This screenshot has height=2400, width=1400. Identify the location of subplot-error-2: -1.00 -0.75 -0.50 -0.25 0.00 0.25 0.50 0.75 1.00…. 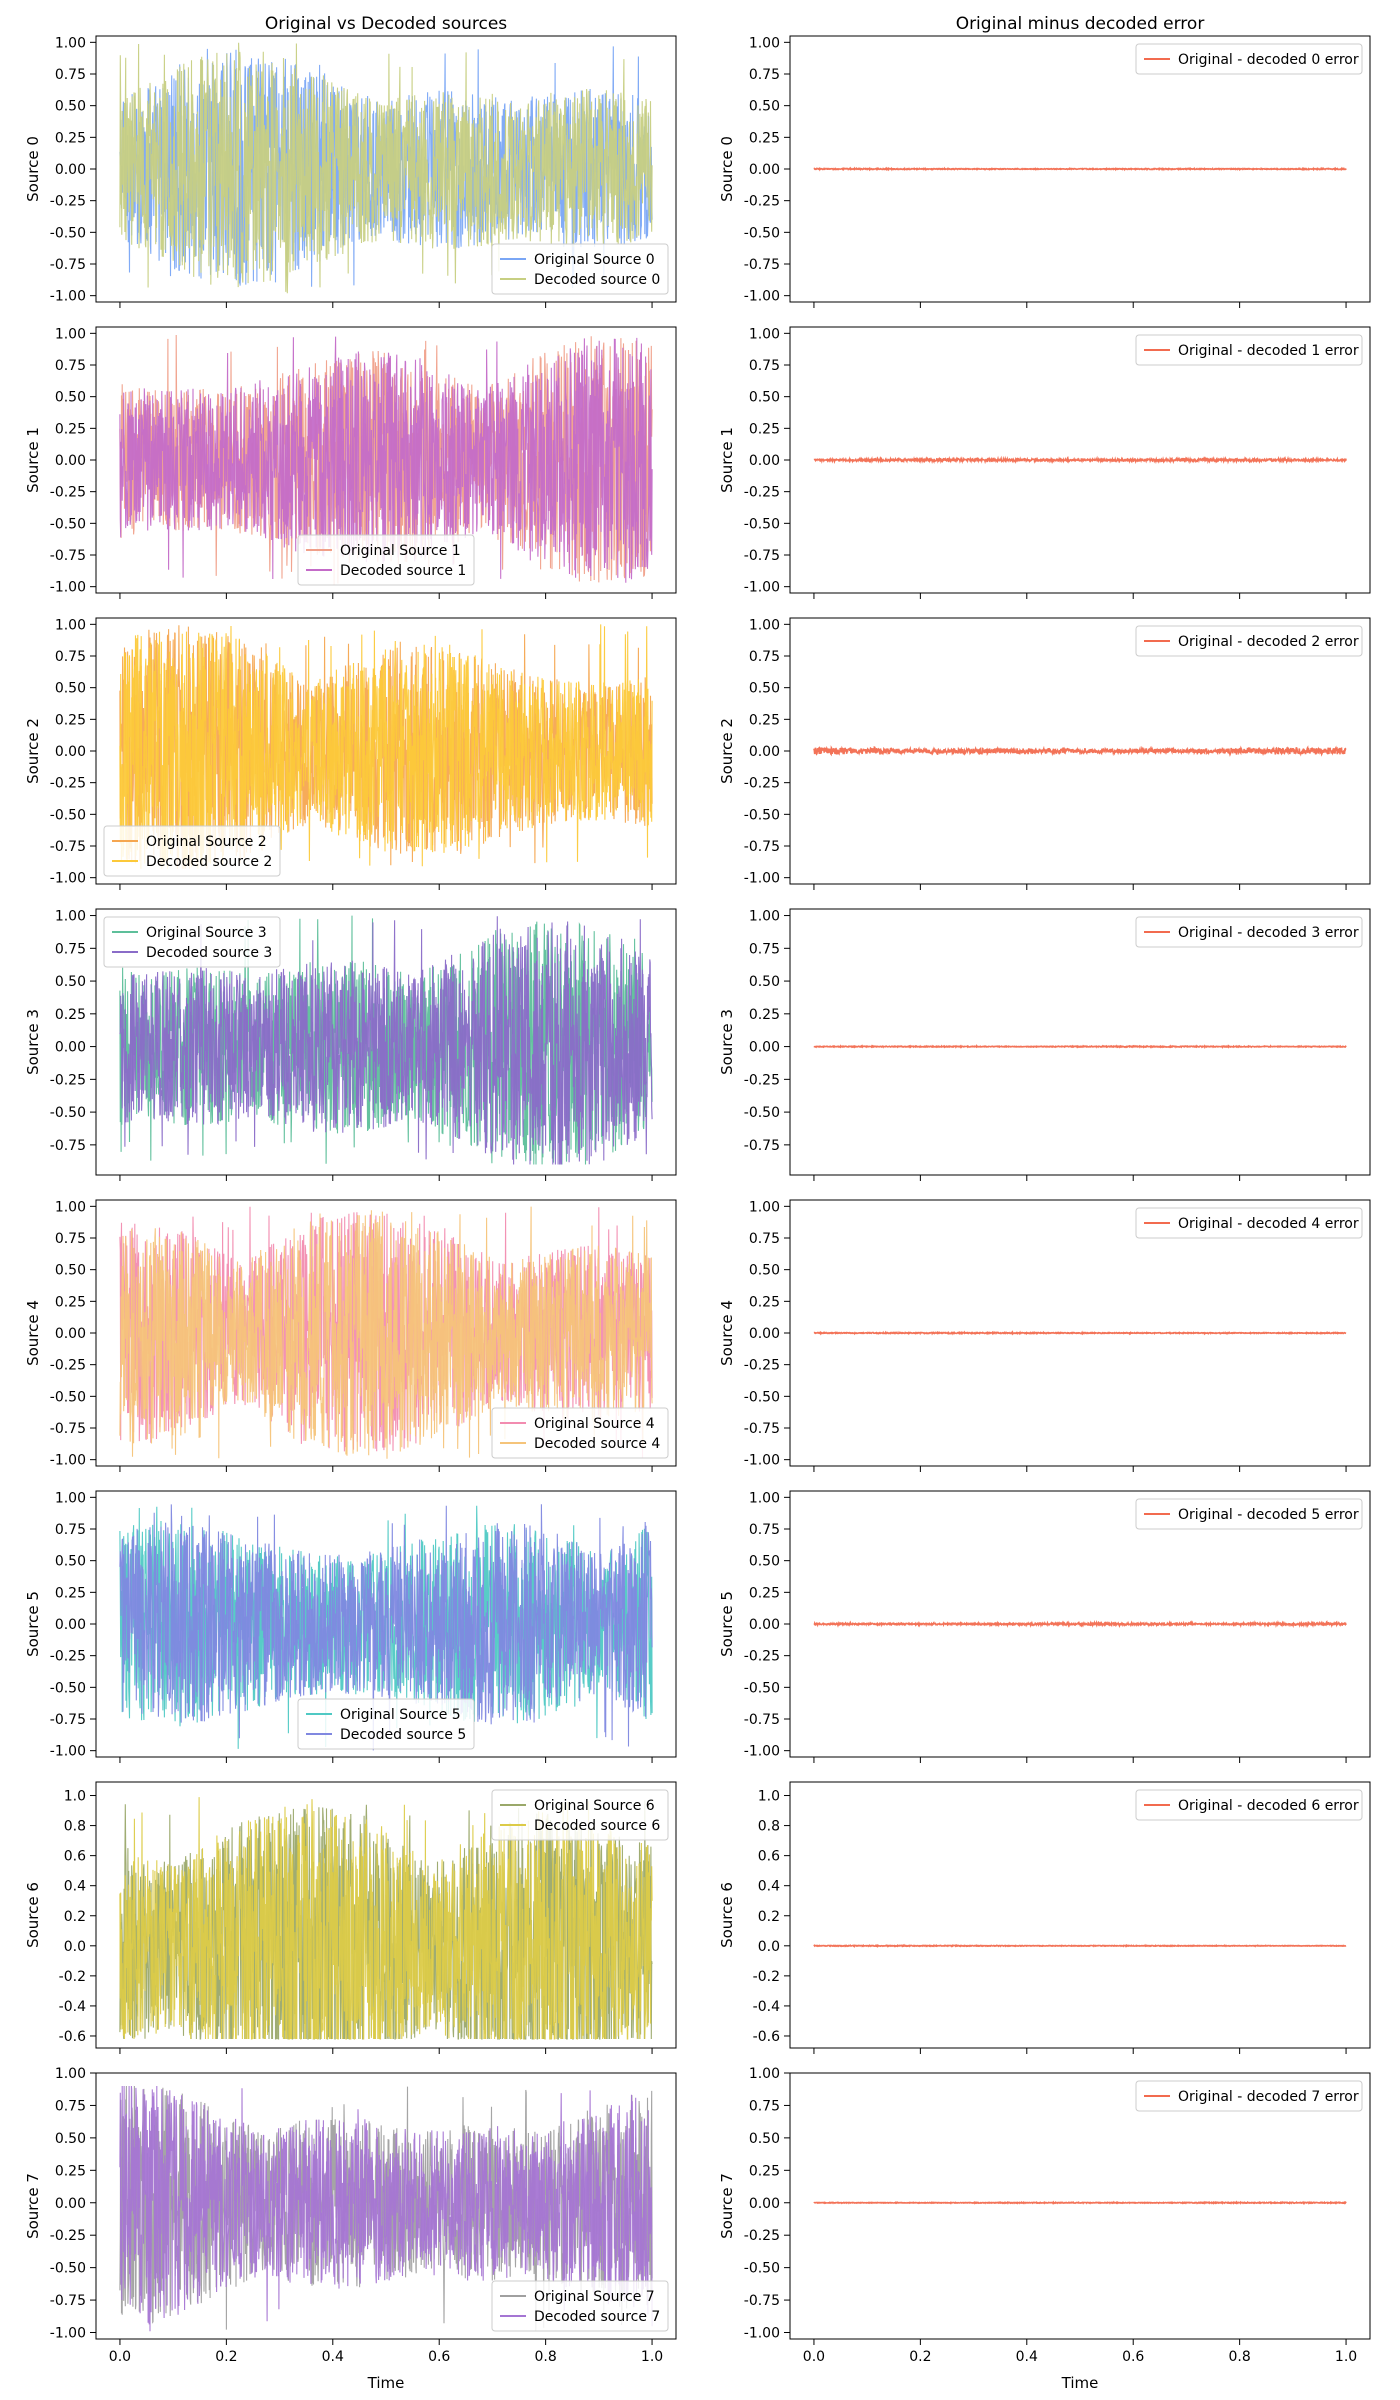
(1044, 753).